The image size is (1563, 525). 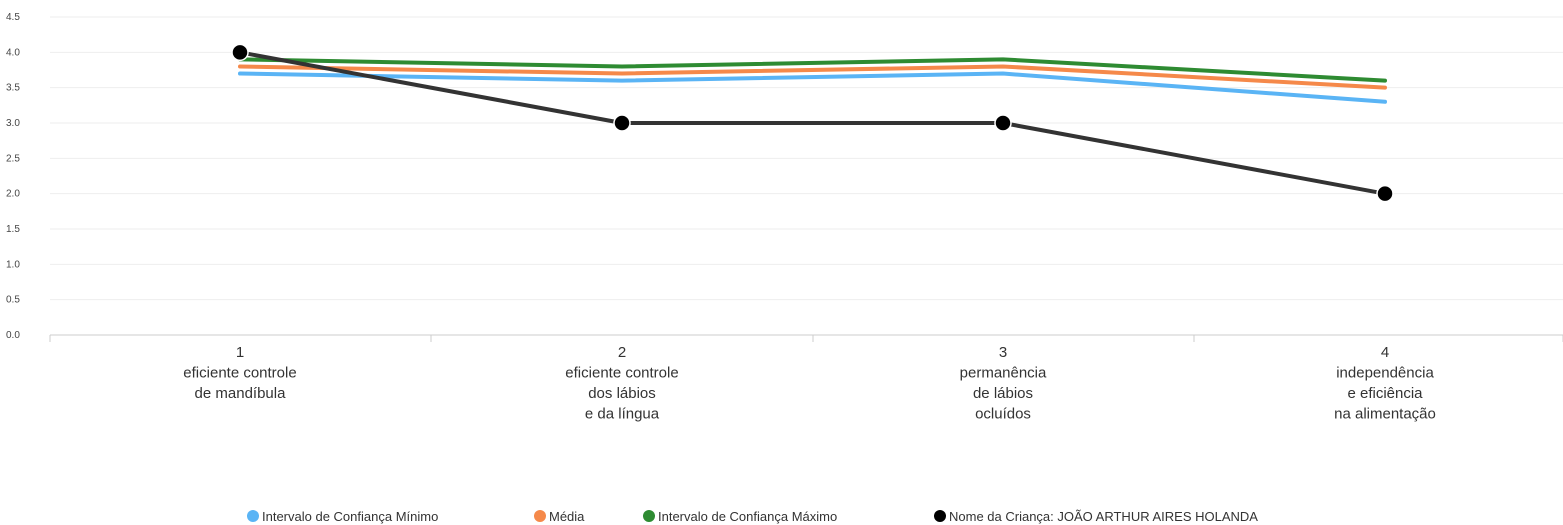 I want to click on y-tick-label: 1.0, so click(x=13, y=264).